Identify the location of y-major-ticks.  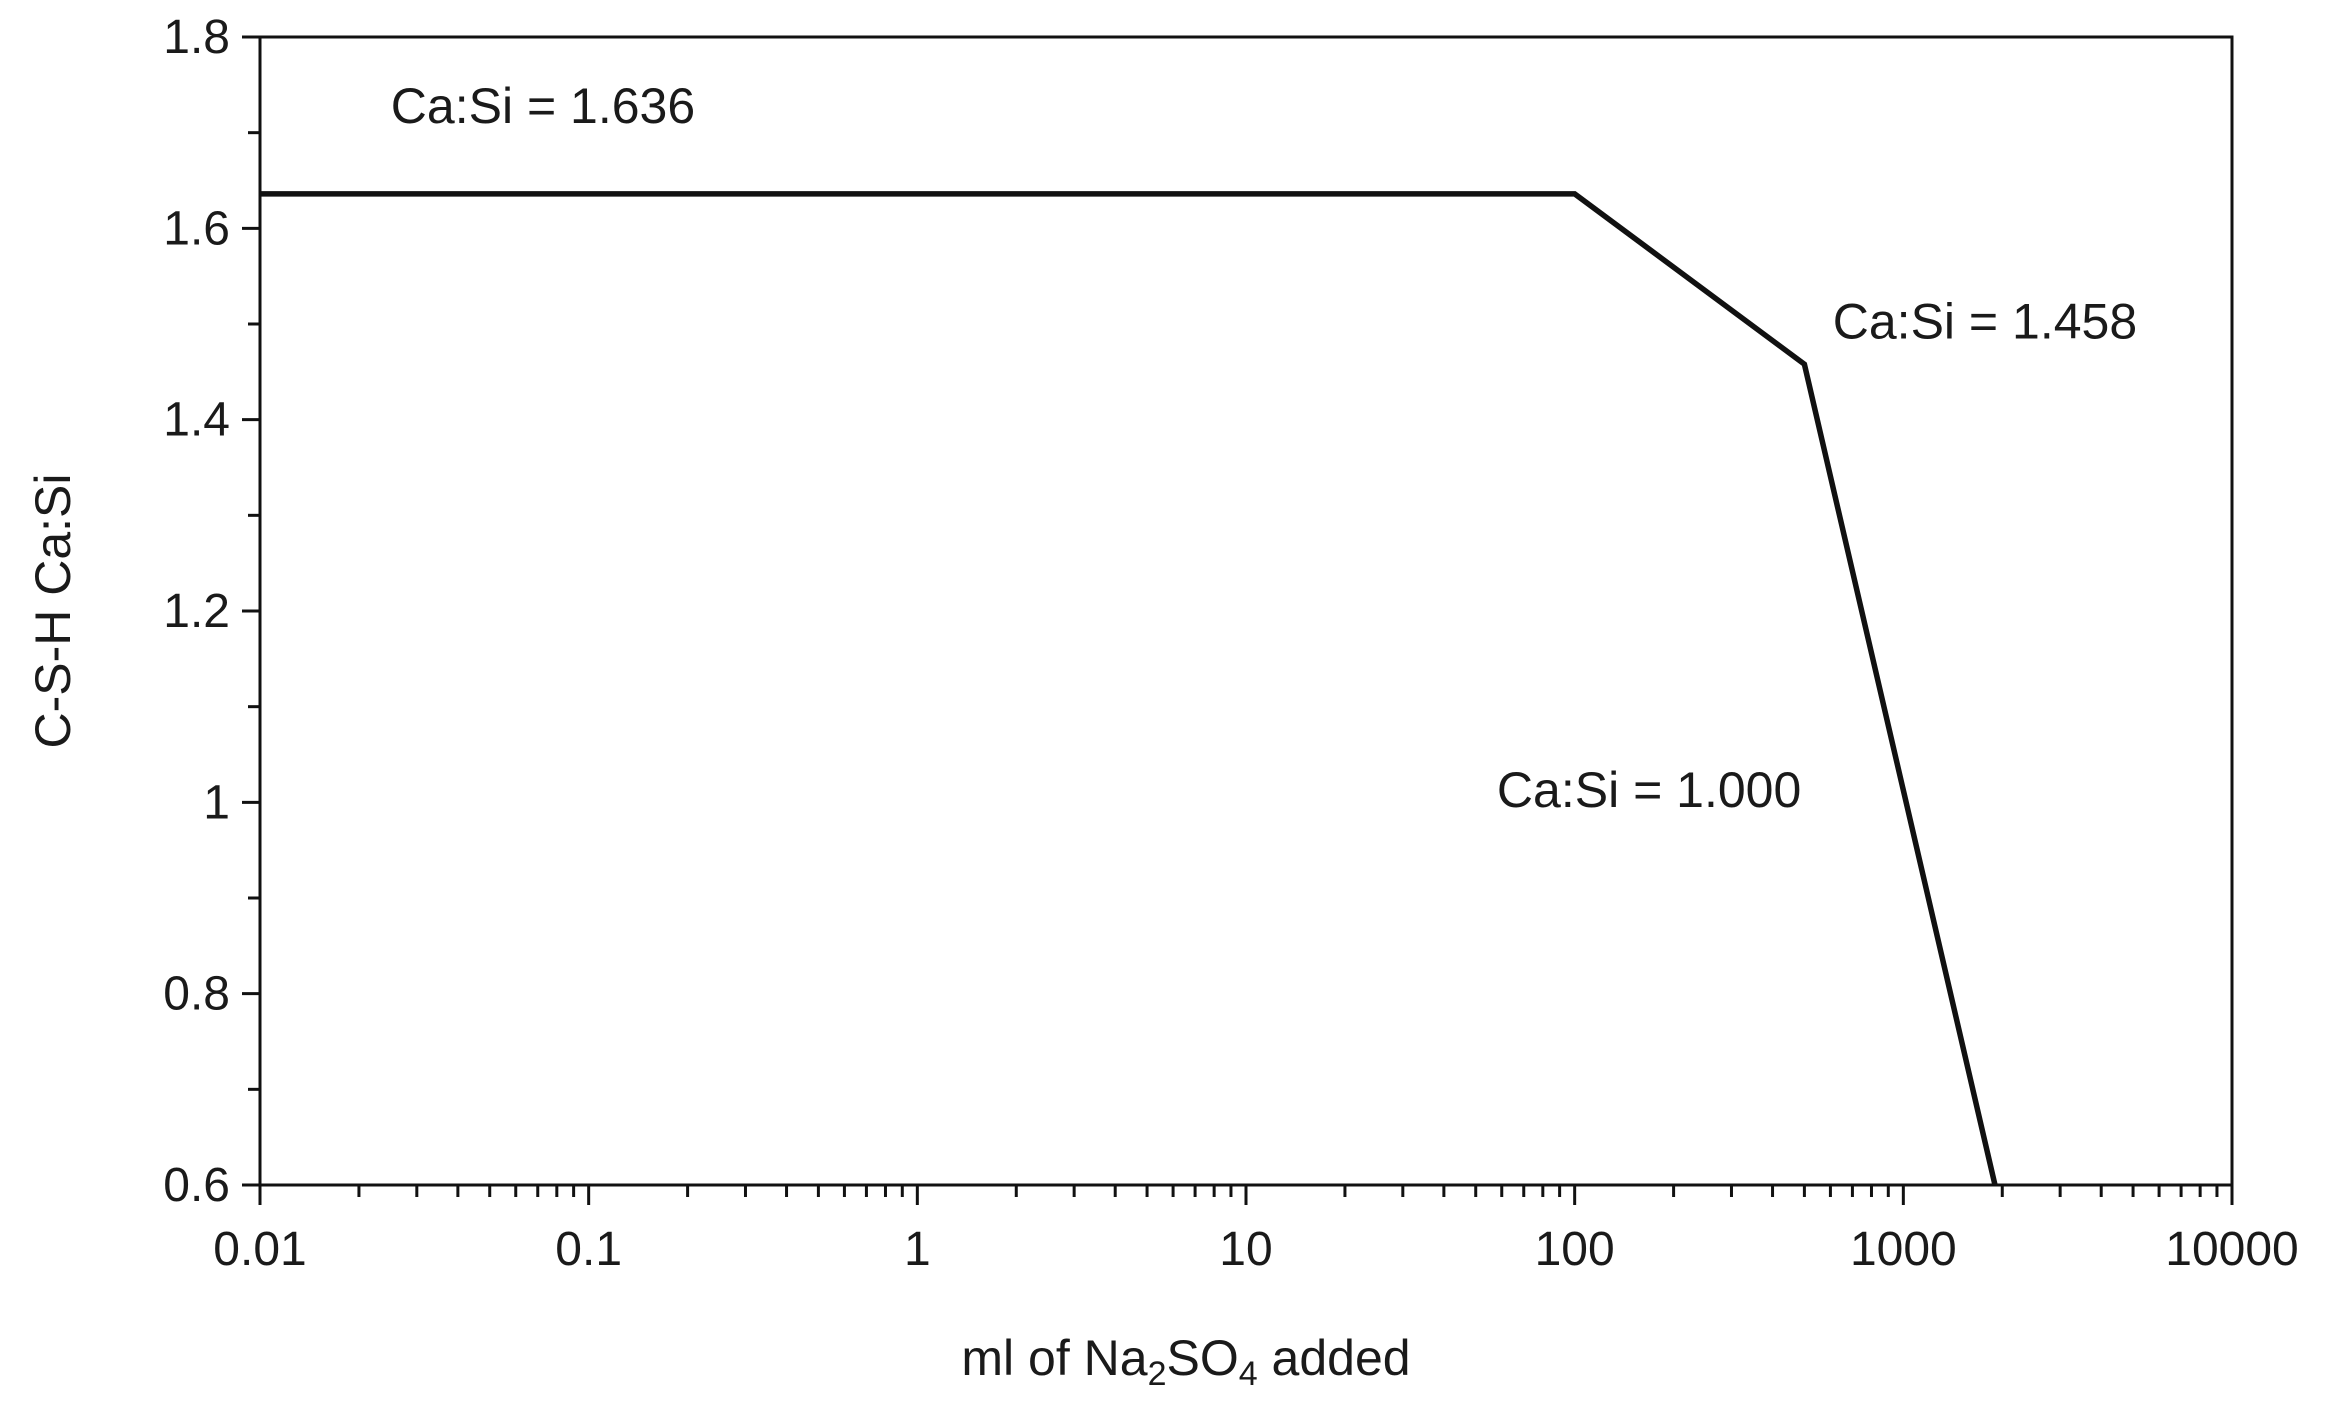
(251, 611).